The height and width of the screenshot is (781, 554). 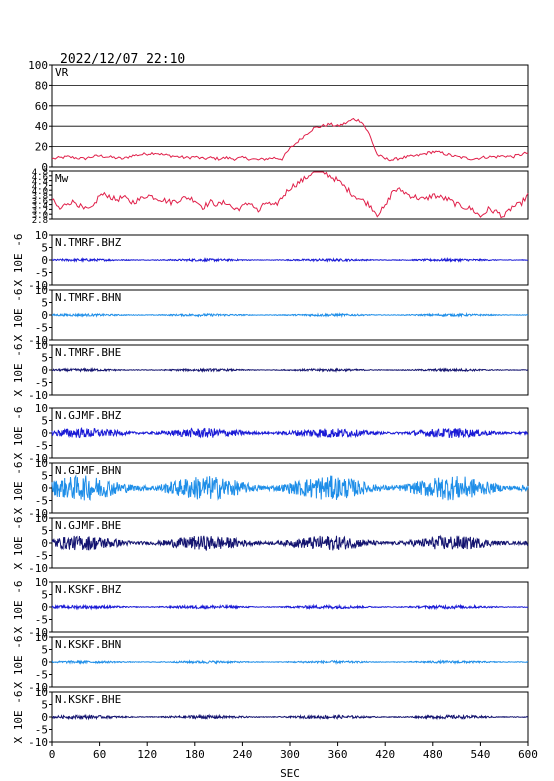 I want to click on y-tick-label: 3.4, so click(x=40, y=207).